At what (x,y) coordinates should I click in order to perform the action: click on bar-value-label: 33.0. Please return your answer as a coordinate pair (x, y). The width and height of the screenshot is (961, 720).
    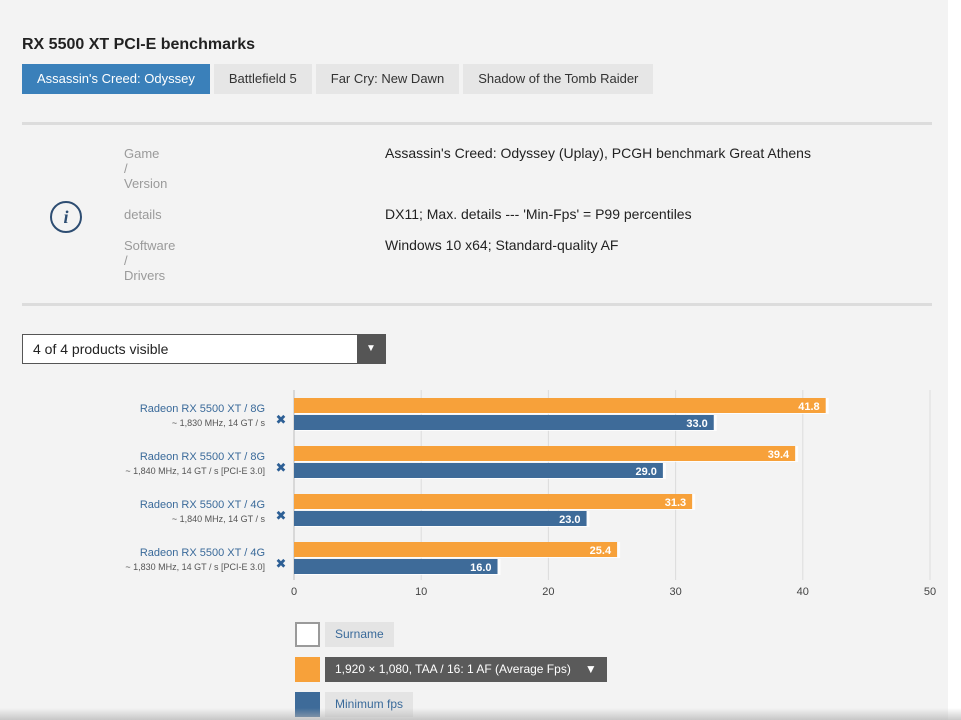
    Looking at the image, I should click on (696, 424).